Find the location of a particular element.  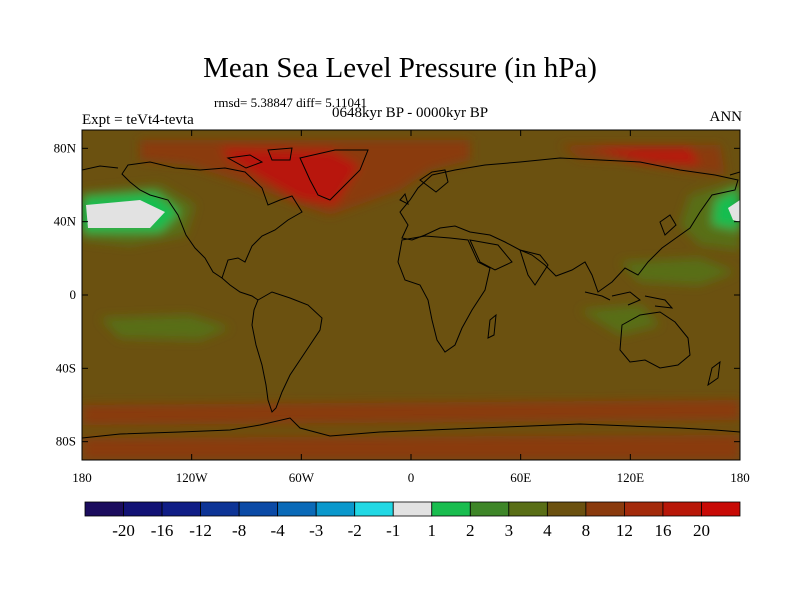

coast-madagascar is located at coordinates (492, 326).